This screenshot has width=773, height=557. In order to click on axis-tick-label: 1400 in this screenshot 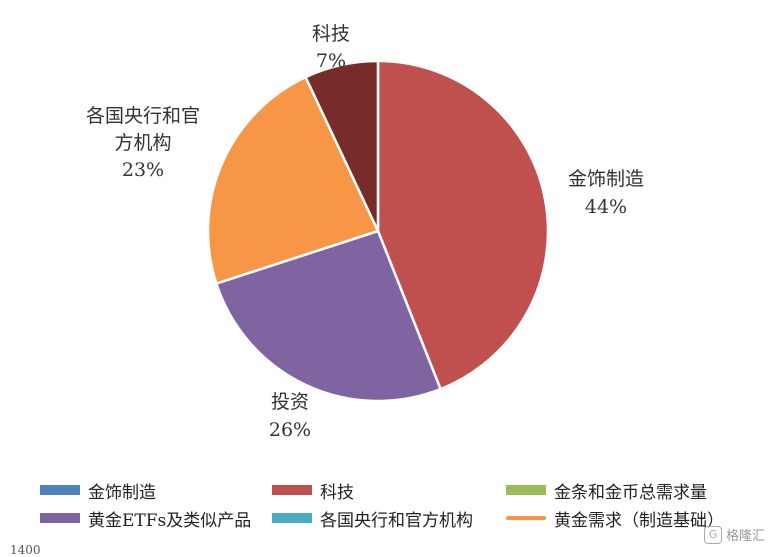, I will do `click(25, 550)`.